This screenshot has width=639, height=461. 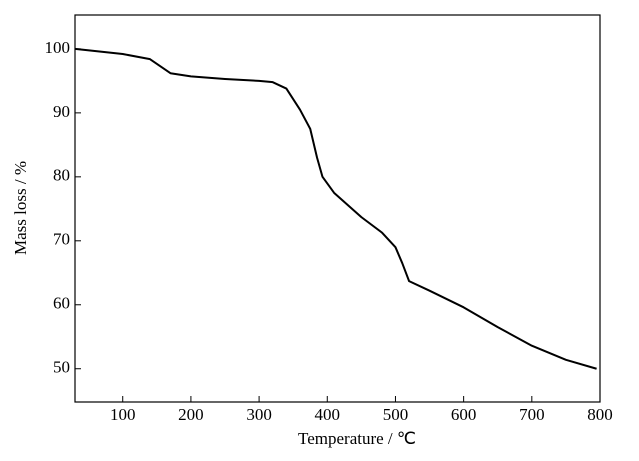 What do you see at coordinates (191, 414) in the screenshot?
I see `x-tick-label: 200` at bounding box center [191, 414].